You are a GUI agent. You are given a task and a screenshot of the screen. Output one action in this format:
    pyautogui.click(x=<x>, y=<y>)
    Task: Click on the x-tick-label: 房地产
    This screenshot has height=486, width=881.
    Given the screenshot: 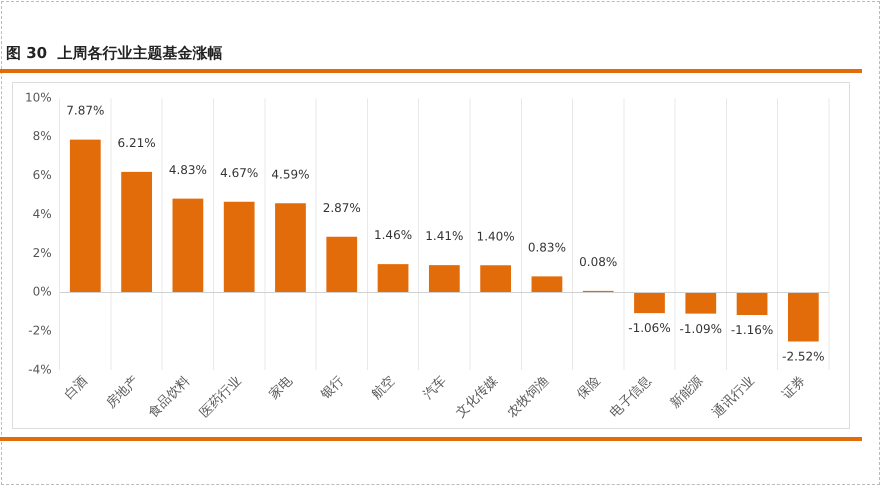 What is the action you would take?
    pyautogui.click(x=122, y=392)
    